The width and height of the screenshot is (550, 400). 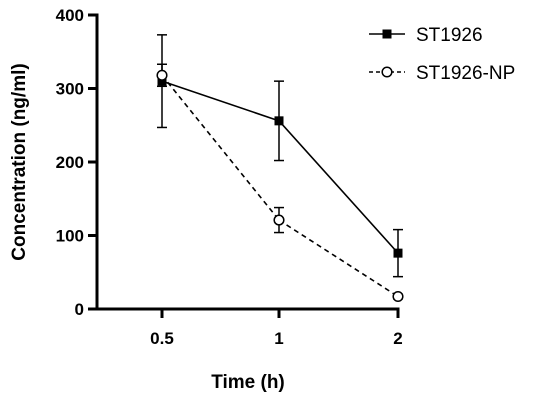 What do you see at coordinates (70, 15) in the screenshot?
I see `y-tick-label: 400` at bounding box center [70, 15].